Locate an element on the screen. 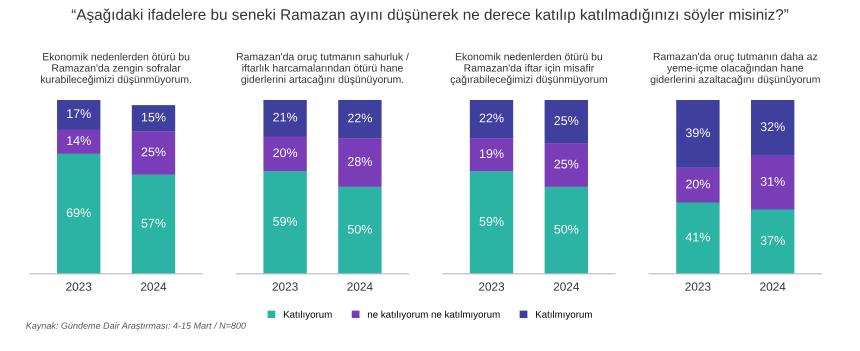  data-label: 21% is located at coordinates (285, 117).